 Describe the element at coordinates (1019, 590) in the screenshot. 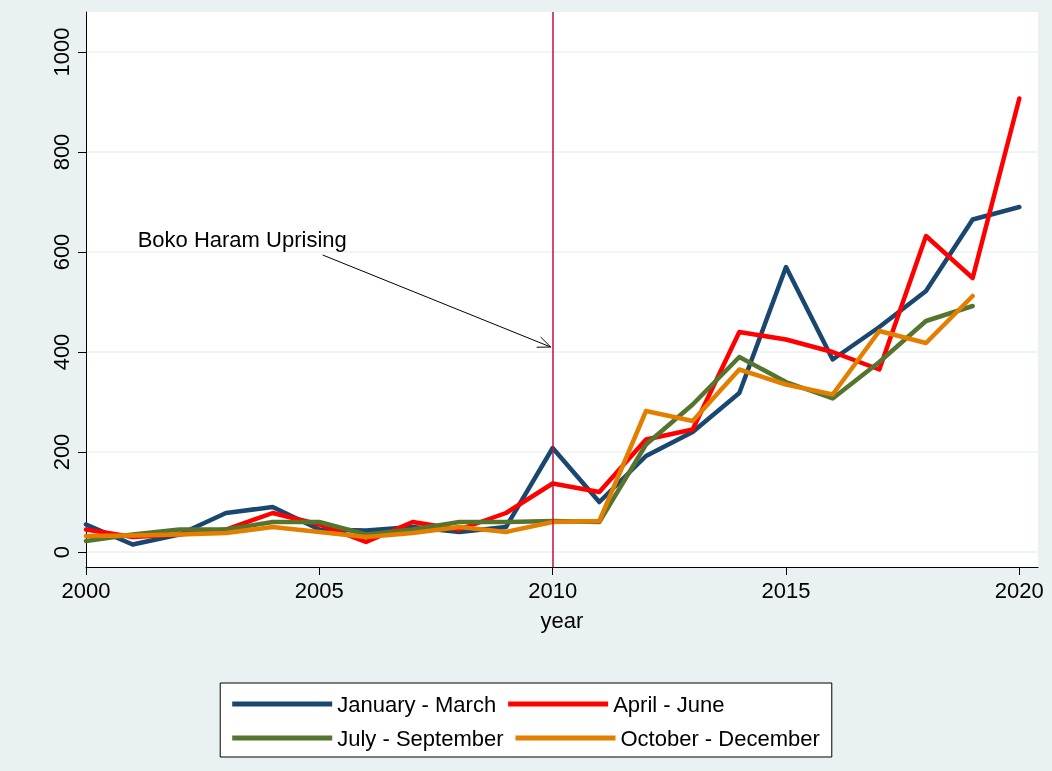

I see `x-tick-label: 2020` at that location.